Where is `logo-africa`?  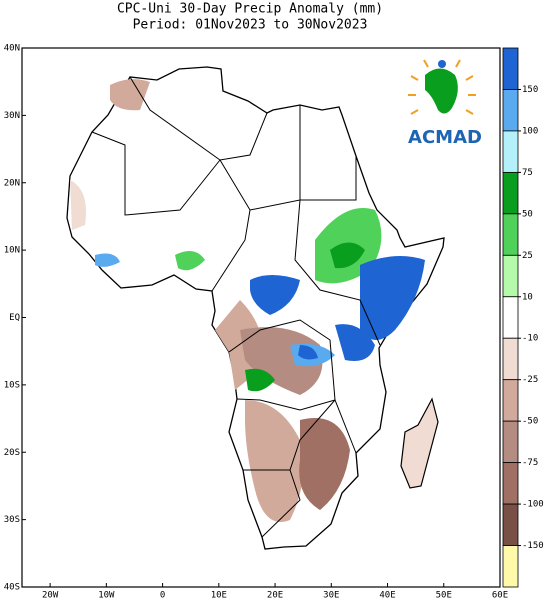 logo-africa is located at coordinates (441, 91).